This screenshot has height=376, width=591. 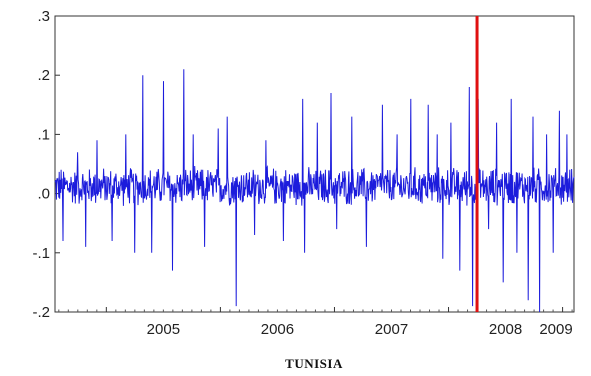 I want to click on x-tick-label: 2008, so click(x=505, y=329).